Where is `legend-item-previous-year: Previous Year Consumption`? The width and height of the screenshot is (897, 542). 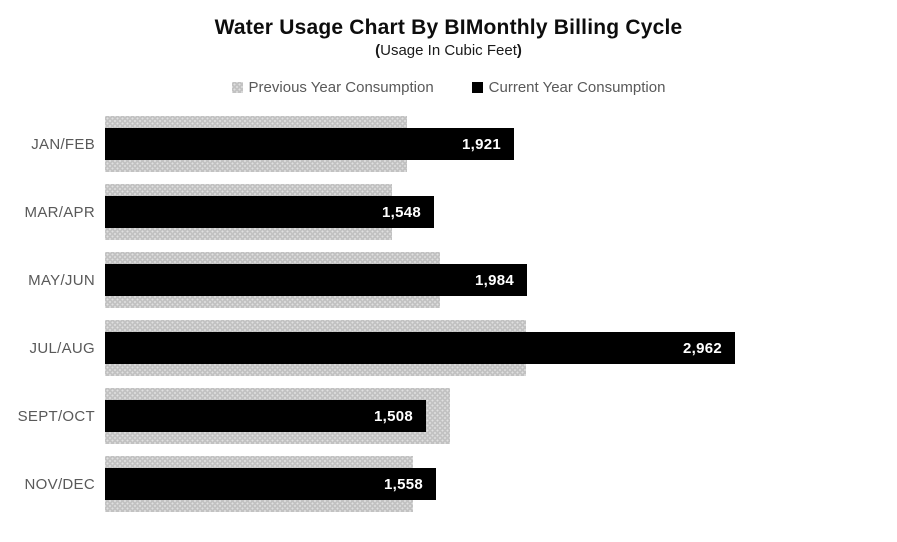
legend-item-previous-year: Previous Year Consumption is located at coordinates (332, 87).